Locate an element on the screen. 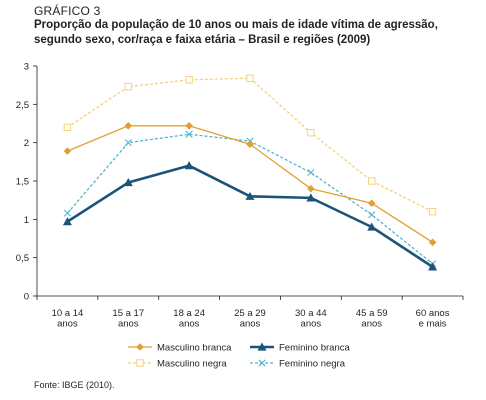 The width and height of the screenshot is (486, 400). x-tick-label: 60 anos e mais is located at coordinates (433, 319).